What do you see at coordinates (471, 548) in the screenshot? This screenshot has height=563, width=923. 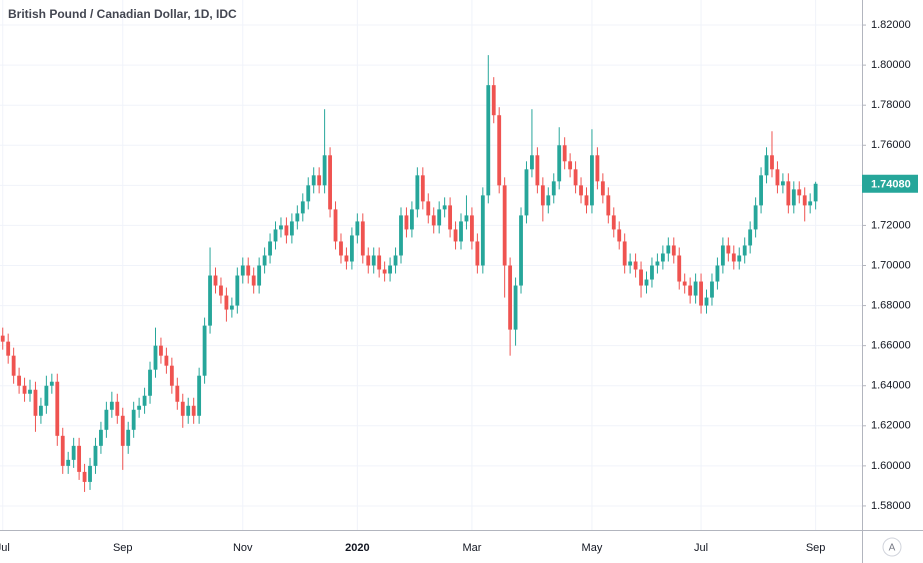 I see `x-tick-label: Mar` at bounding box center [471, 548].